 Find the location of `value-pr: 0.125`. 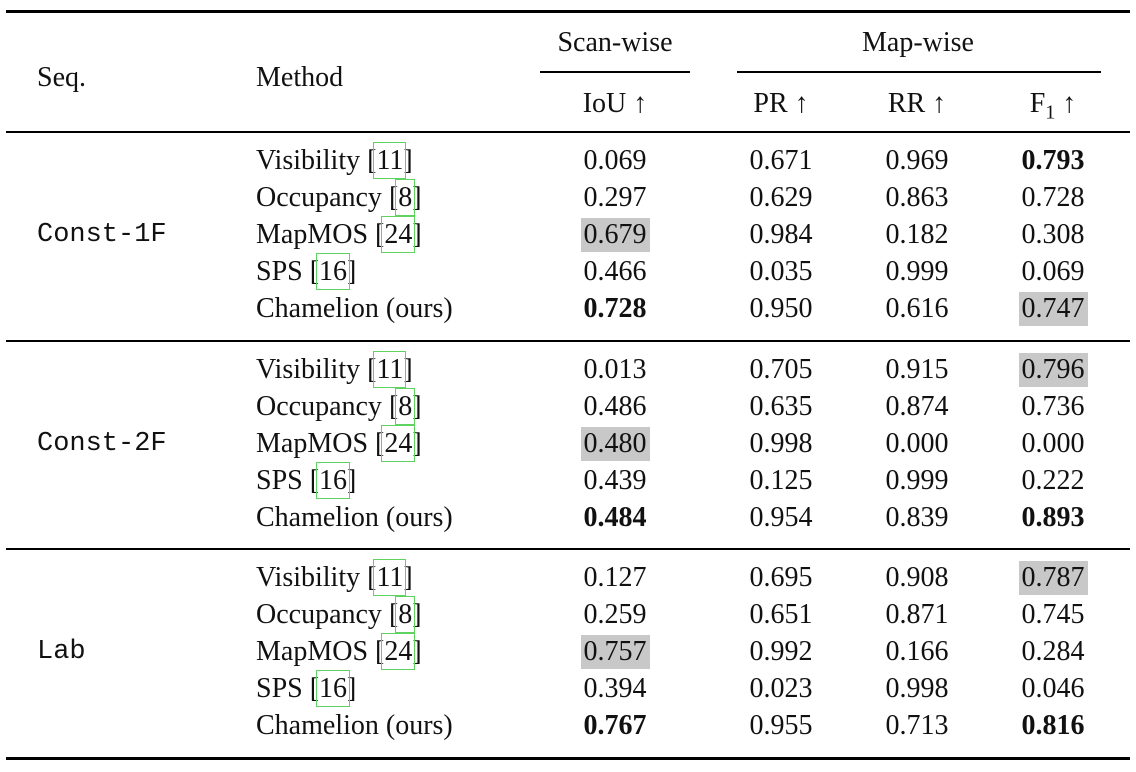

value-pr: 0.125 is located at coordinates (781, 480).